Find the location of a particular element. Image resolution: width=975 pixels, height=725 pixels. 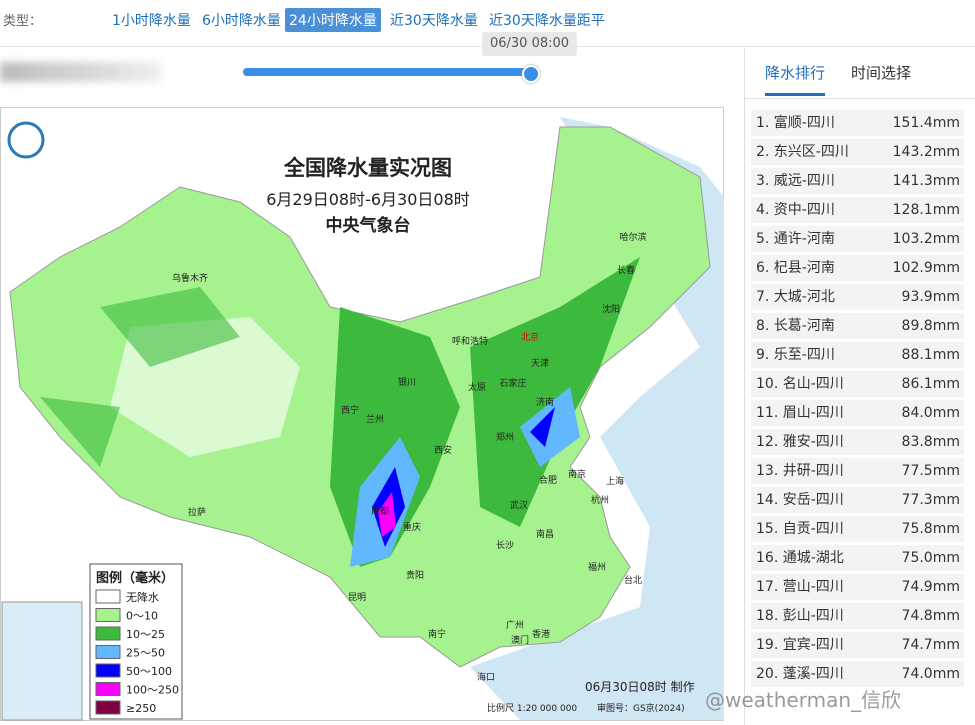

ranking-row: 20. 蓬溪-四川 74.0mm is located at coordinates (857, 674).